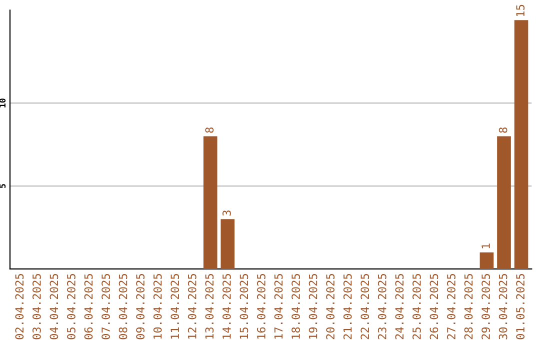  Describe the element at coordinates (416, 307) in the screenshot. I see `x-tick-label: 25.04.2025` at that location.